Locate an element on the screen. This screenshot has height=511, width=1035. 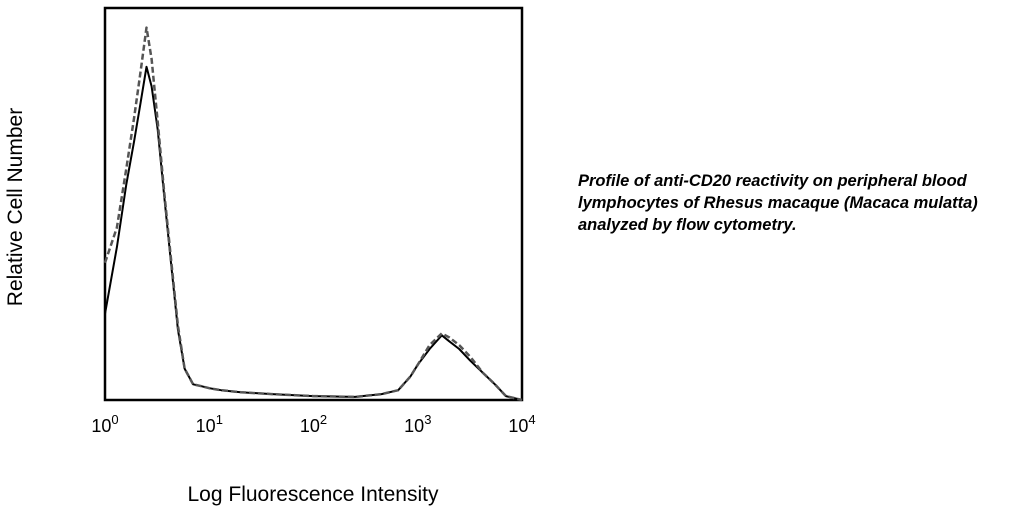
x-tick-label: 10² is located at coordinates (313, 424).